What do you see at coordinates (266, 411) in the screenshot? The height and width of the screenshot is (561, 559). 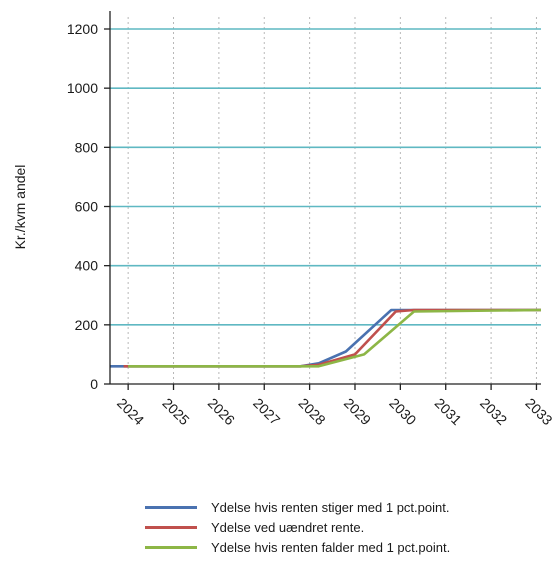 I see `x-tick-label: 2027` at bounding box center [266, 411].